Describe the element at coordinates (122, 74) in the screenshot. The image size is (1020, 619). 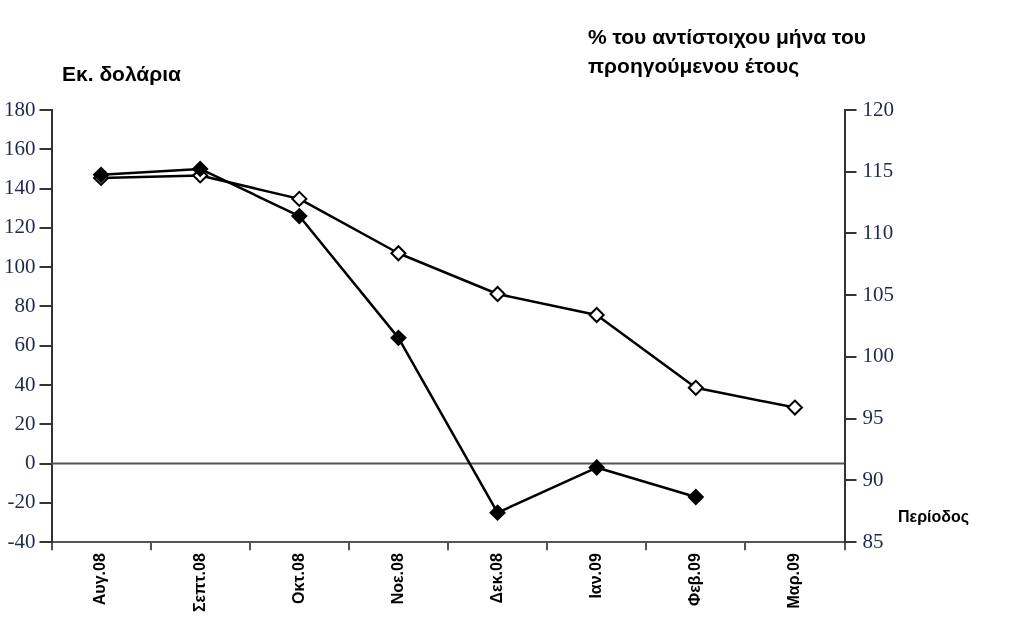
I see `y-axis-title: Εκ. δολάρια` at that location.